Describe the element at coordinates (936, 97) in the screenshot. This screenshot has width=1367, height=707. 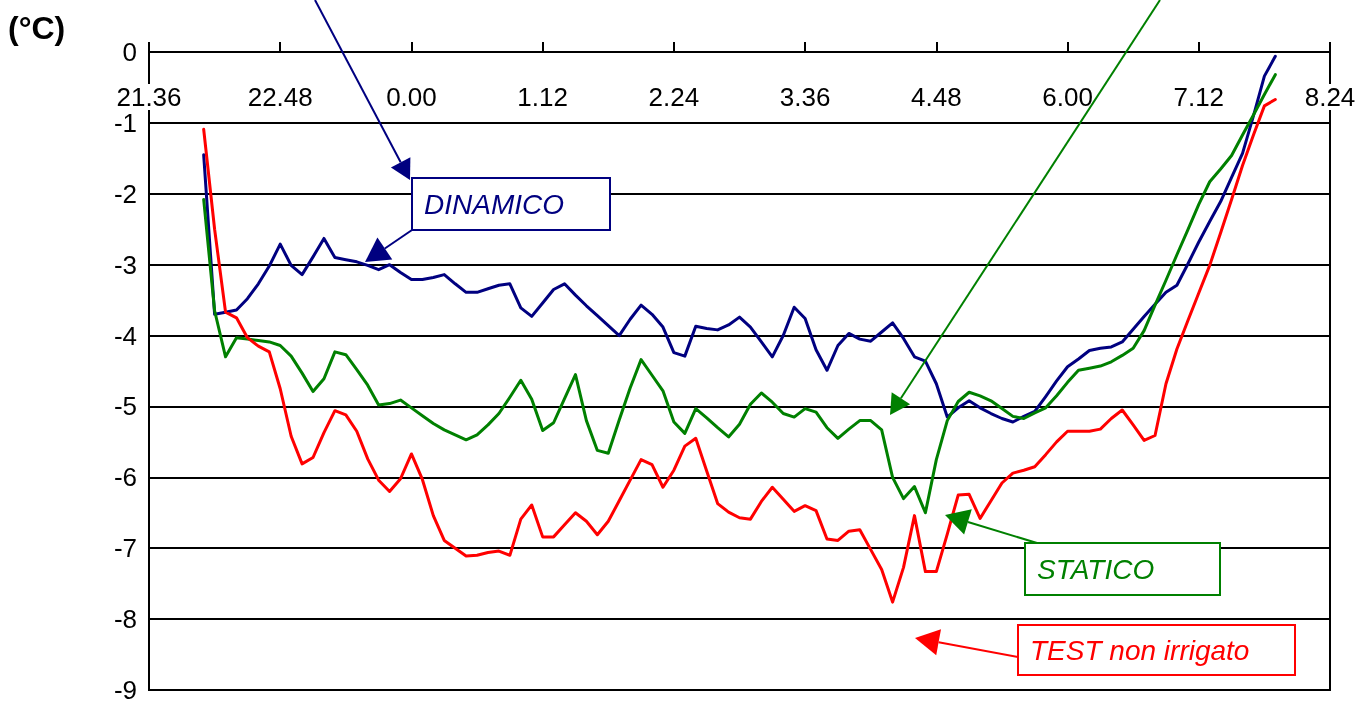
I see `x-tick-label: 4.48` at that location.